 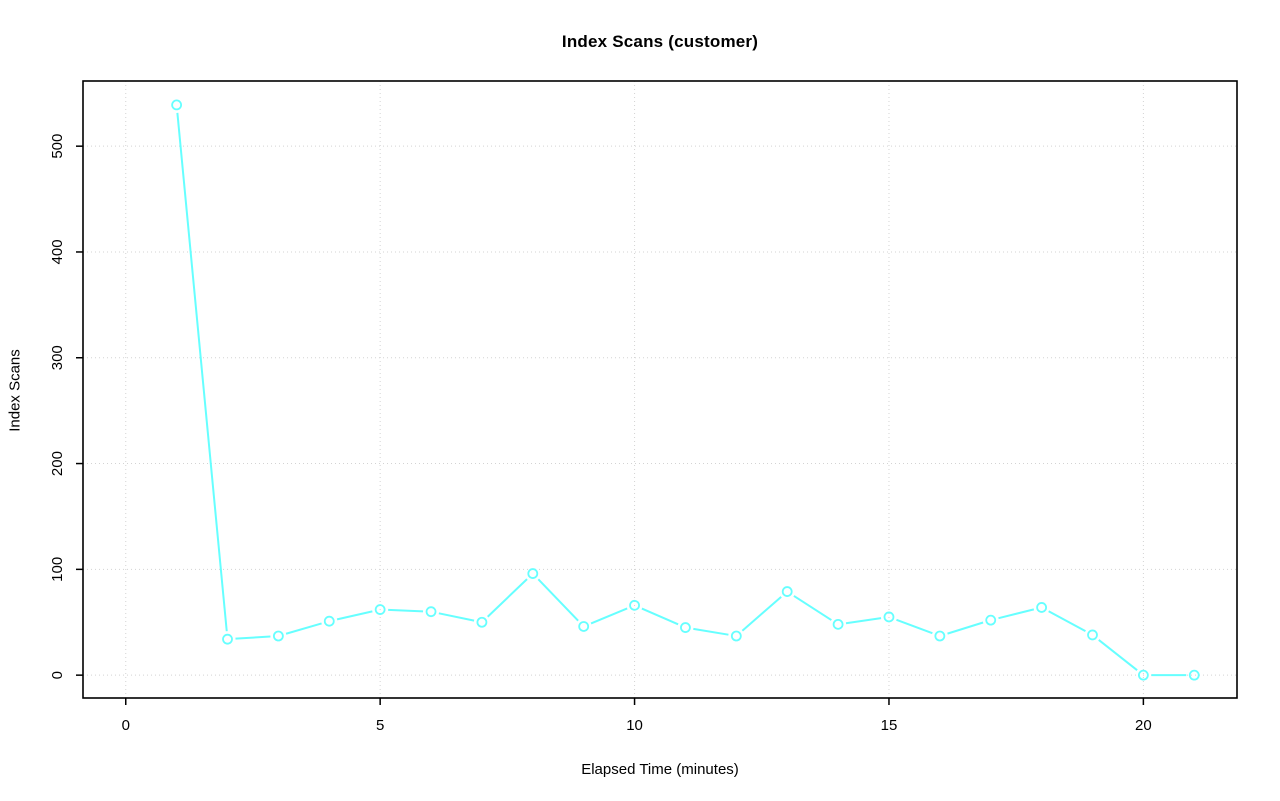 What do you see at coordinates (637, 716) in the screenshot?
I see `x-axis-ticks: 0 5 10 15 20` at bounding box center [637, 716].